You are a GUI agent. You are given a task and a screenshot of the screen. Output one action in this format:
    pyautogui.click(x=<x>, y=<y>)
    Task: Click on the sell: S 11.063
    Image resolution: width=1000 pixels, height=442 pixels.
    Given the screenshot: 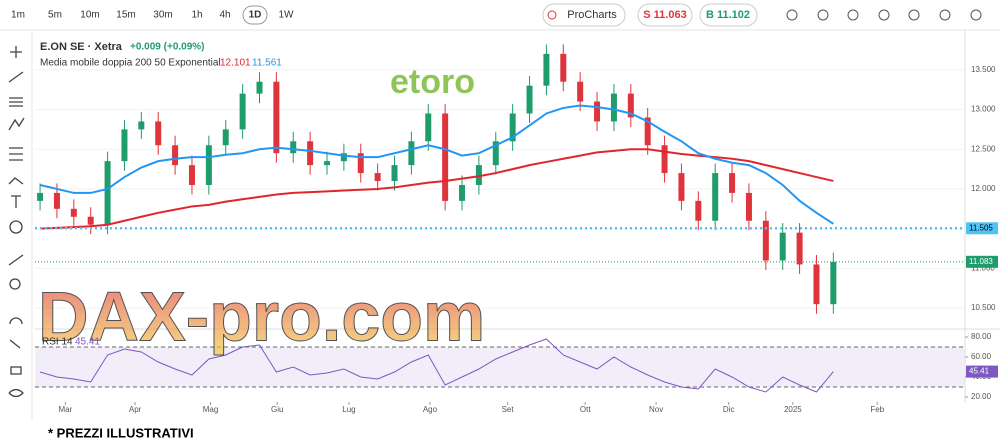 What is the action you would take?
    pyautogui.click(x=664, y=15)
    